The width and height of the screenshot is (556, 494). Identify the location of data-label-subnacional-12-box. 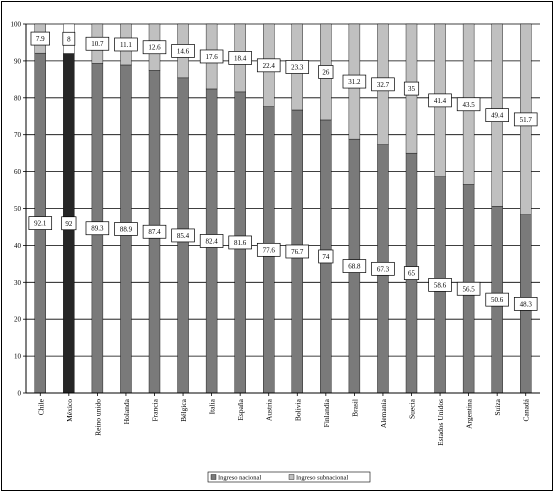
(383, 84).